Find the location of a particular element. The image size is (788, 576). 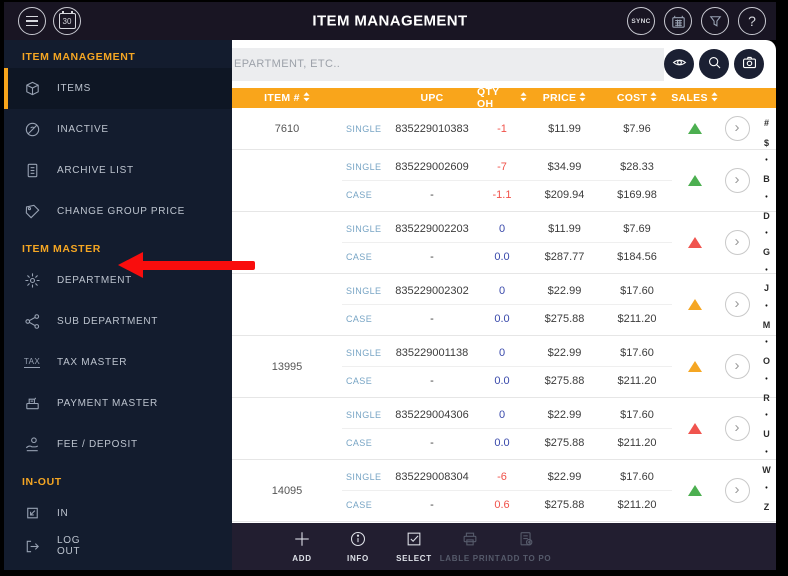

index-letter-G: G is located at coordinates (766, 251).